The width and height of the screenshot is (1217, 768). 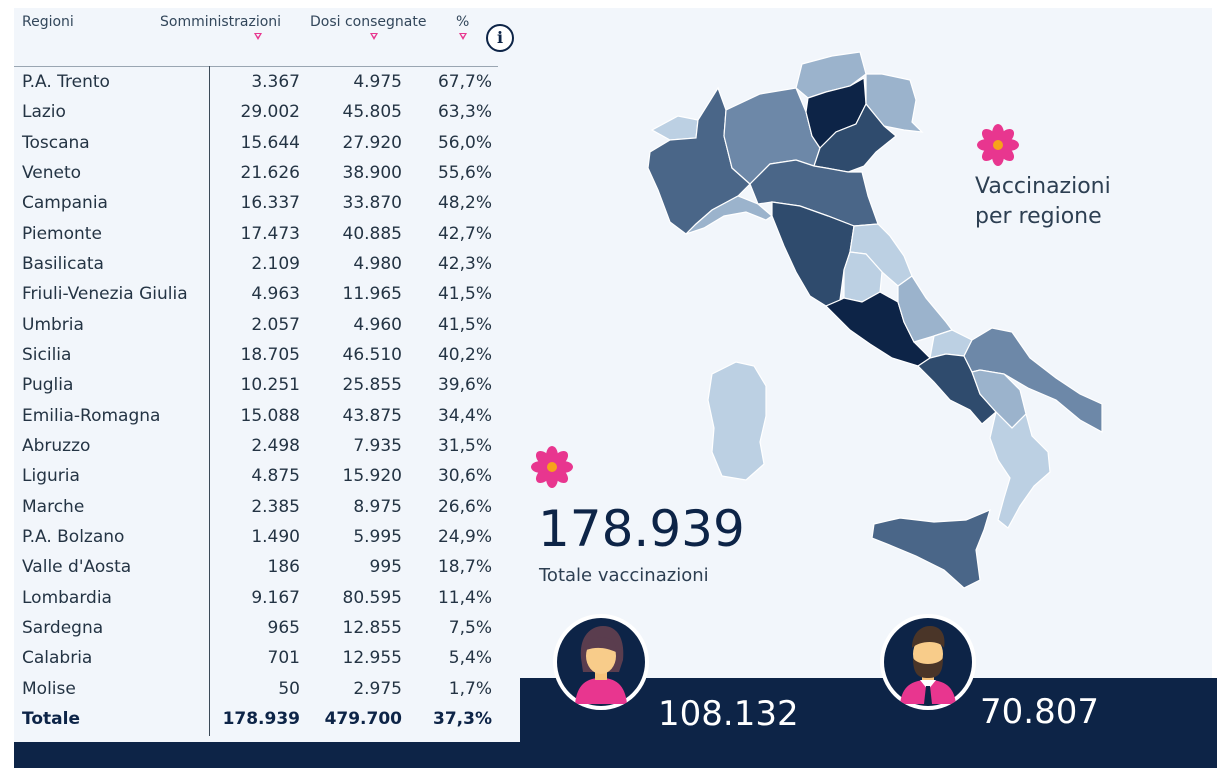 I want to click on doses-cell: 38.900, so click(x=372, y=172).